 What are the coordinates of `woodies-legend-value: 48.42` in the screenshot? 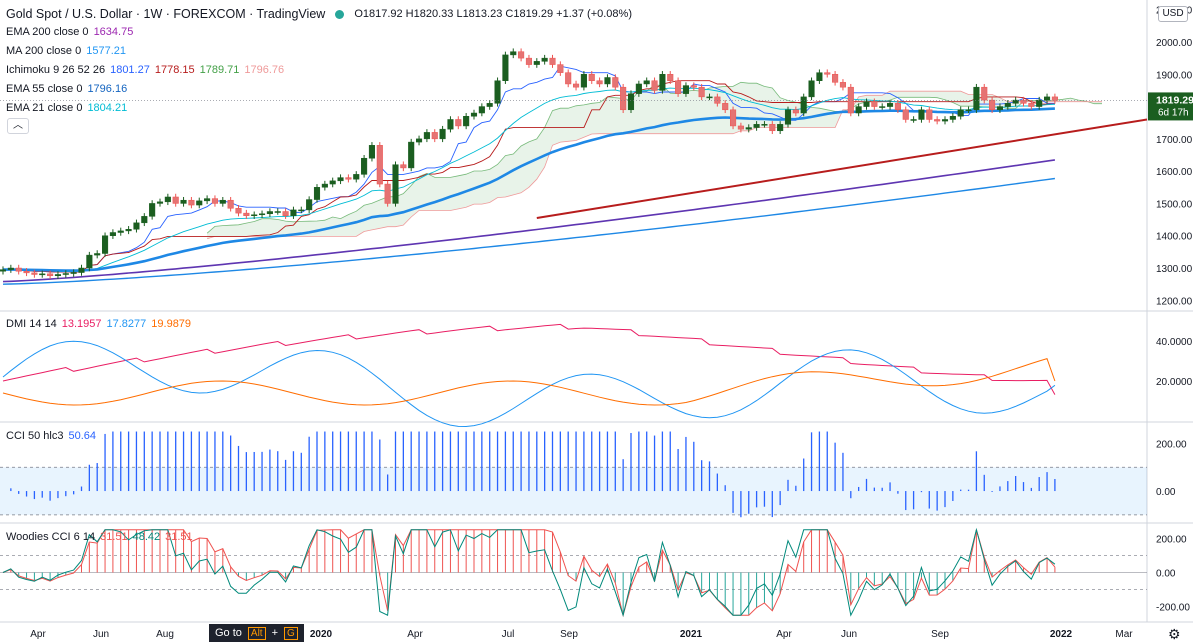 It's located at (146, 537).